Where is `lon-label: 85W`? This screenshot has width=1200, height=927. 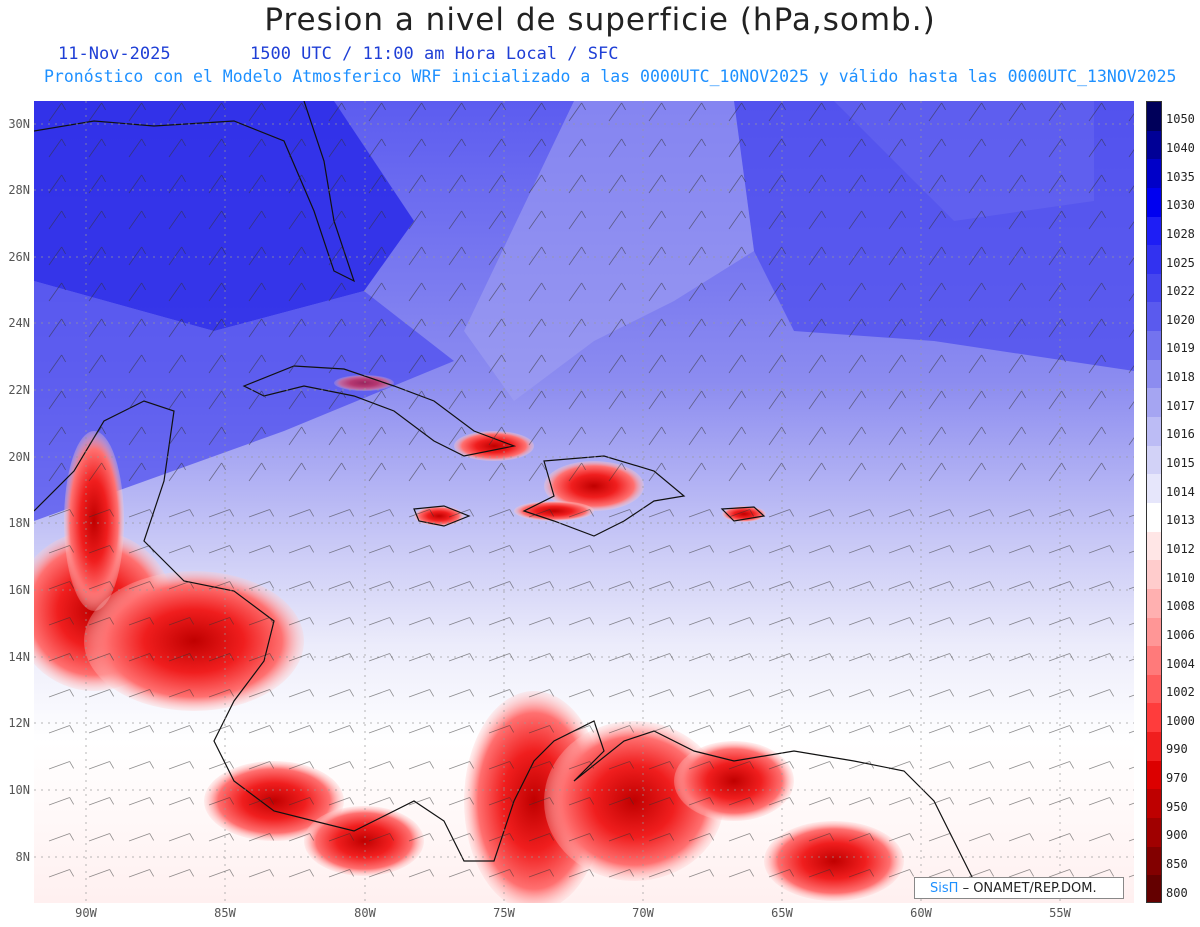 lon-label: 85W is located at coordinates (225, 913).